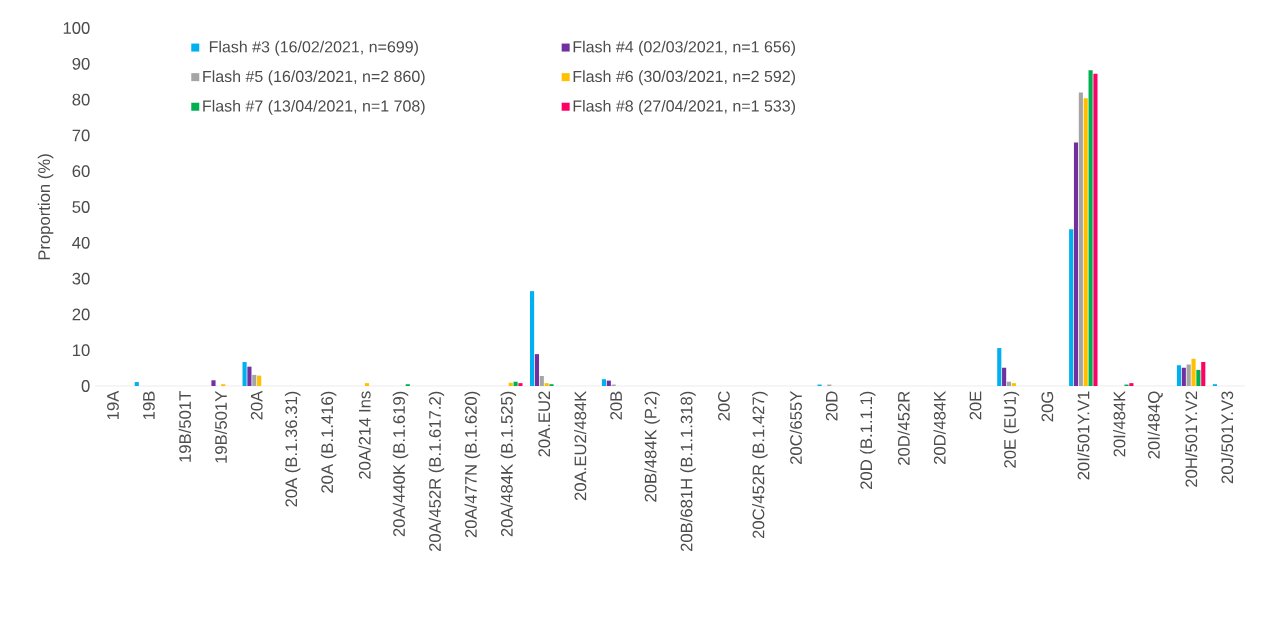 The image size is (1274, 639). Describe the element at coordinates (1119, 423) in the screenshot. I see `x-tick-label: 20I/484K` at that location.